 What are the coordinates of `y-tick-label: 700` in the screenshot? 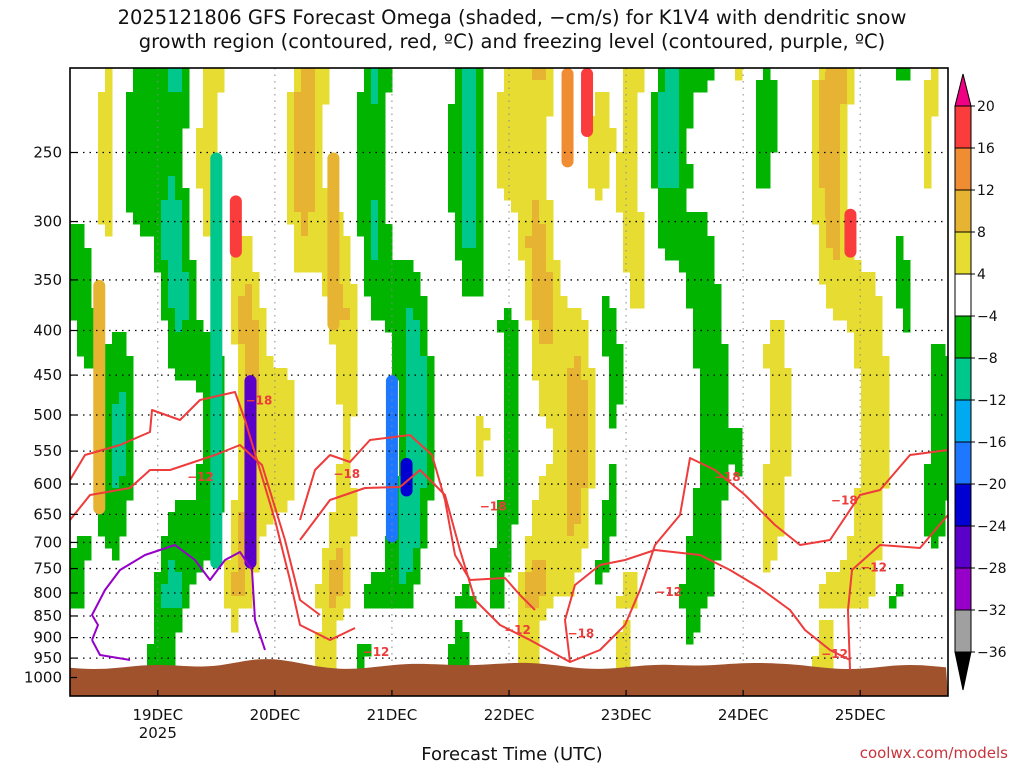 It's located at (47, 542).